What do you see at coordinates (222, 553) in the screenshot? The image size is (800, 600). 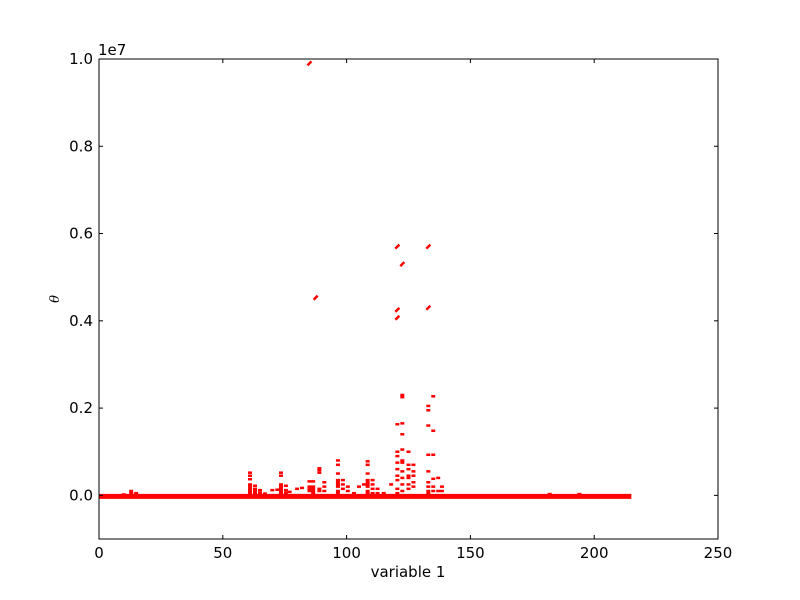 I see `x-tick-label: 50` at bounding box center [222, 553].